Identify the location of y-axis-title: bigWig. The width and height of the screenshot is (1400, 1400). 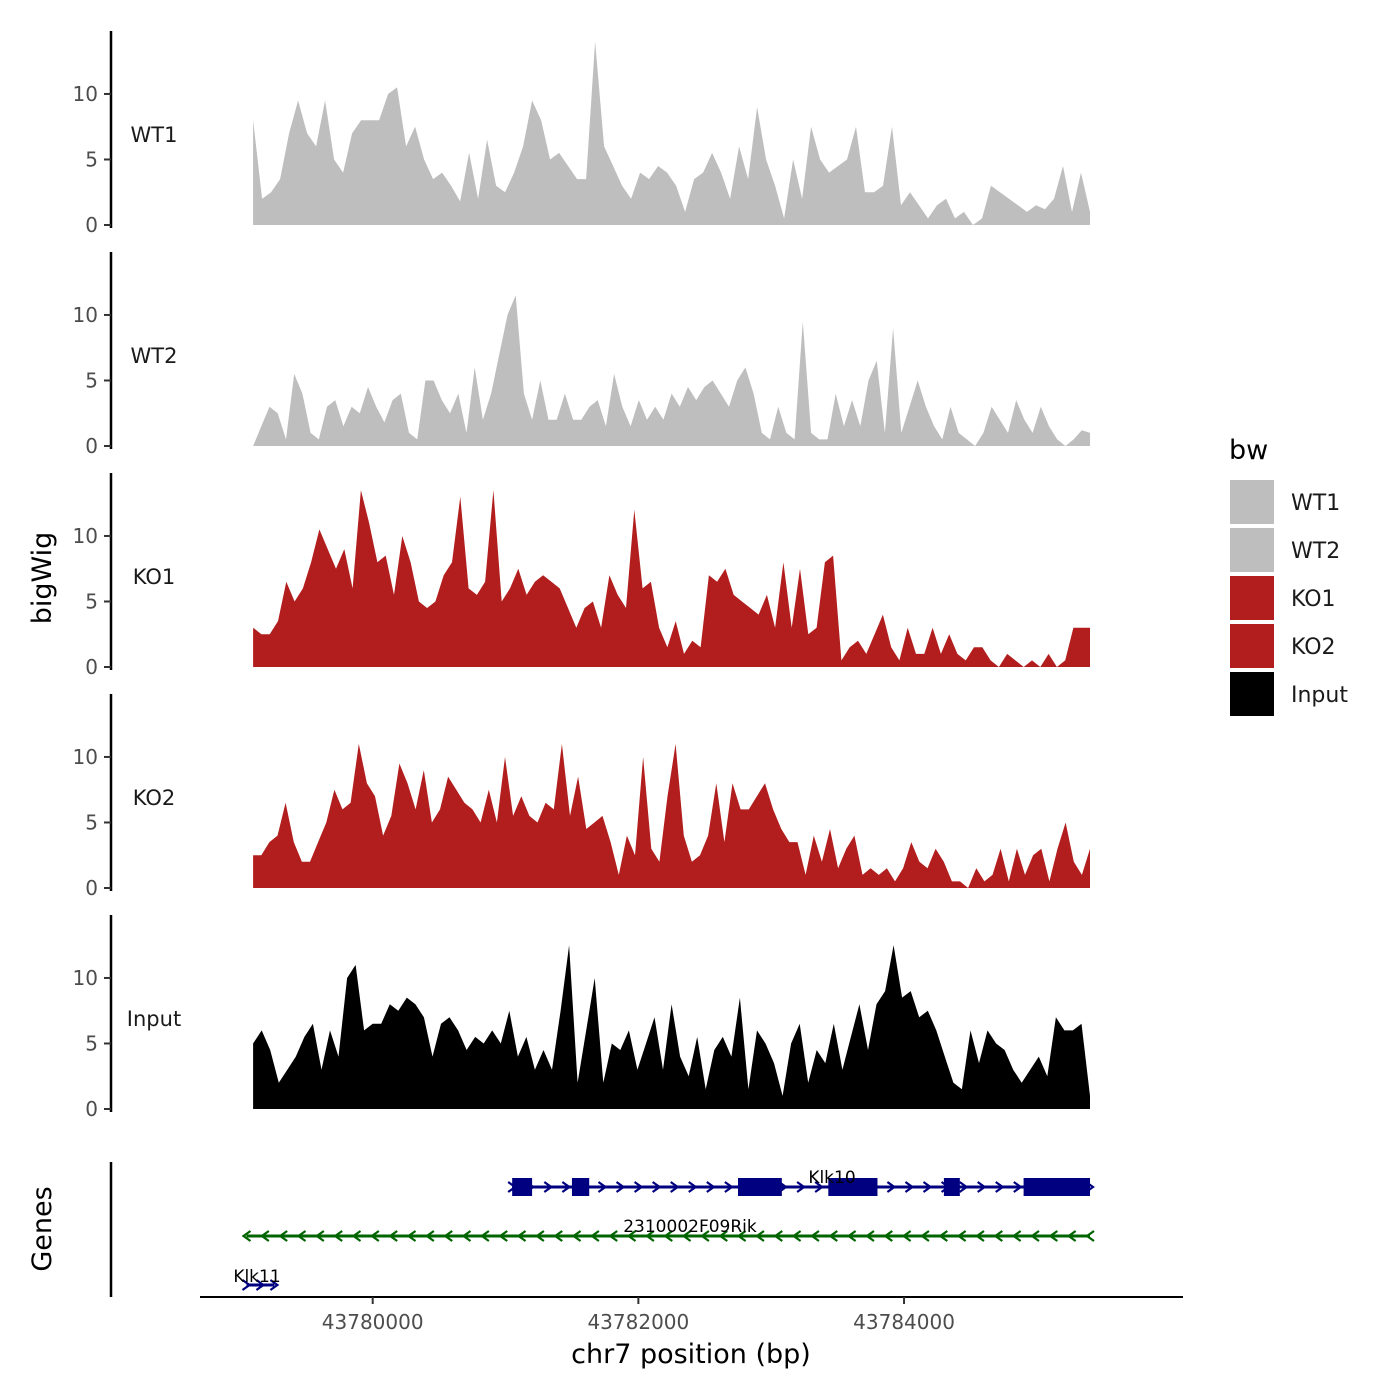
(42, 578).